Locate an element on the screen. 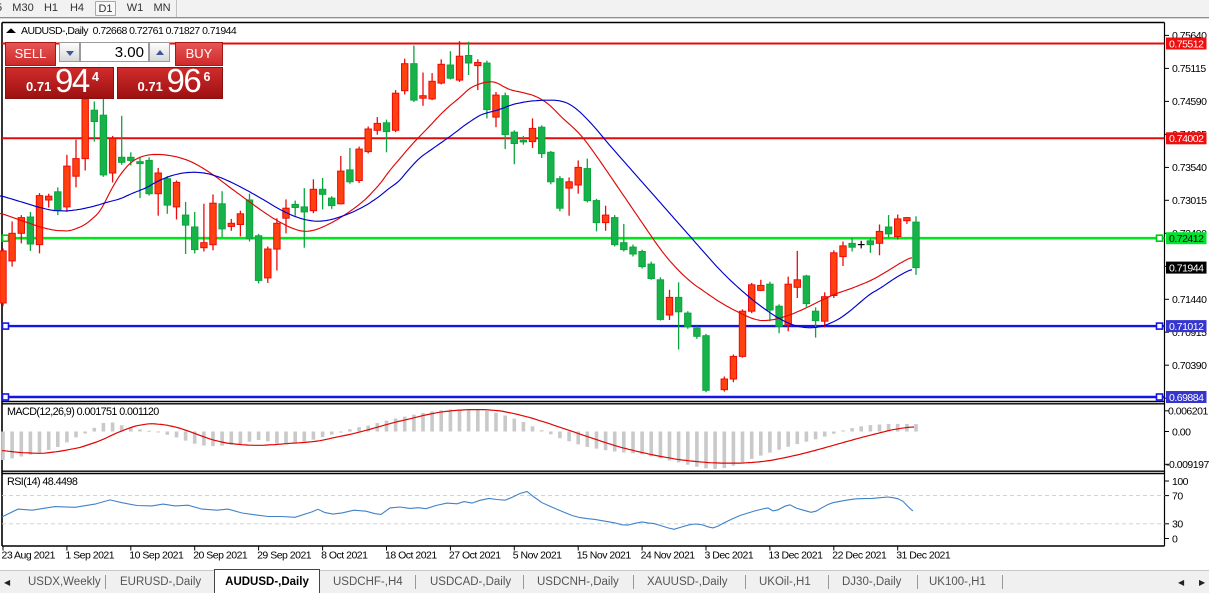 The width and height of the screenshot is (1209, 593). svg-text: 29 Sep 2021 is located at coordinates (284, 556).